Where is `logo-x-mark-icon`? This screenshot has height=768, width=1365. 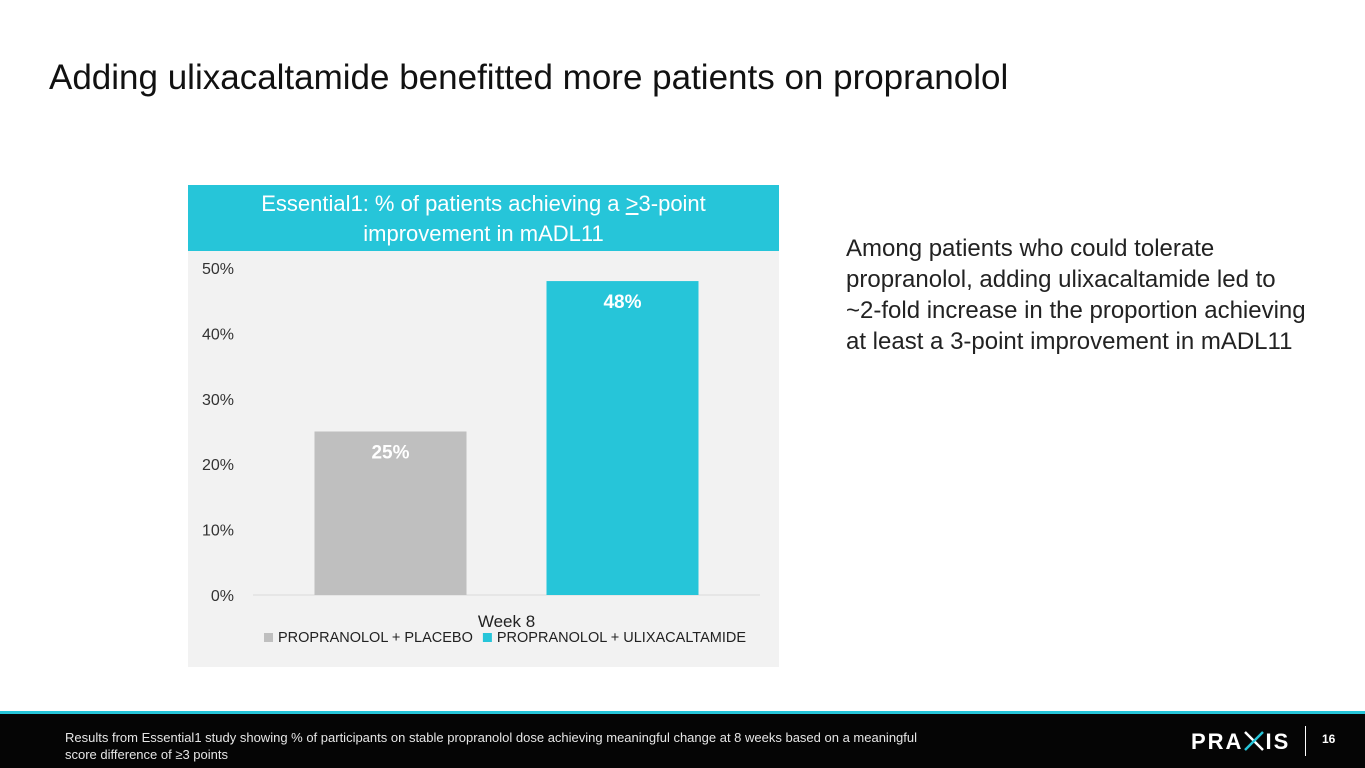 logo-x-mark-icon is located at coordinates (1254, 741).